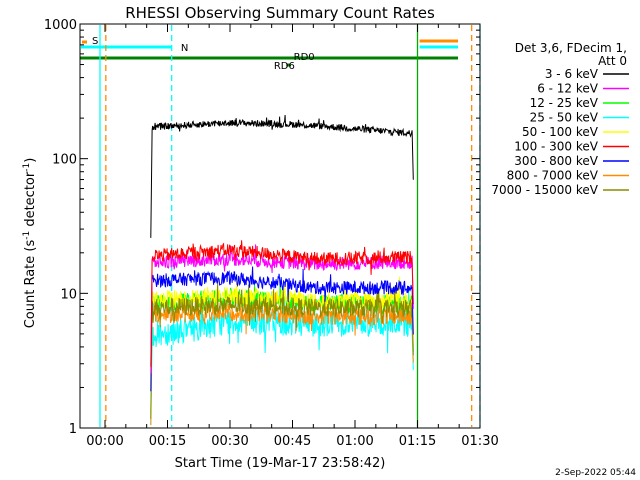 Image resolution: width=640 pixels, height=480 pixels. What do you see at coordinates (564, 118) in the screenshot?
I see `legend-label: 25 - 50 keV` at bounding box center [564, 118].